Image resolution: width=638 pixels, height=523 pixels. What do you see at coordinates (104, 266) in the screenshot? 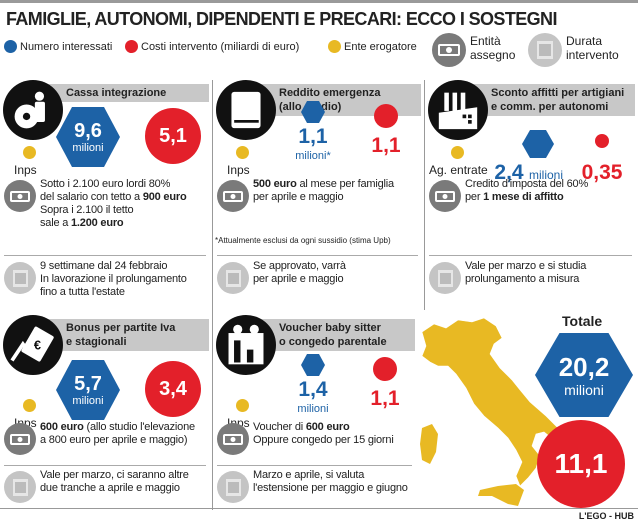
I see `duration-line: 9 settimane dal 24 febbraio` at bounding box center [104, 266].